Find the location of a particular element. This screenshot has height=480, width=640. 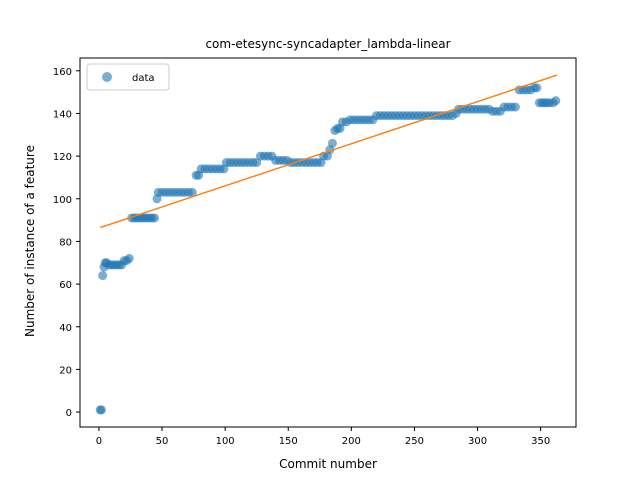

y-tick-label: 80 is located at coordinates (65, 242).